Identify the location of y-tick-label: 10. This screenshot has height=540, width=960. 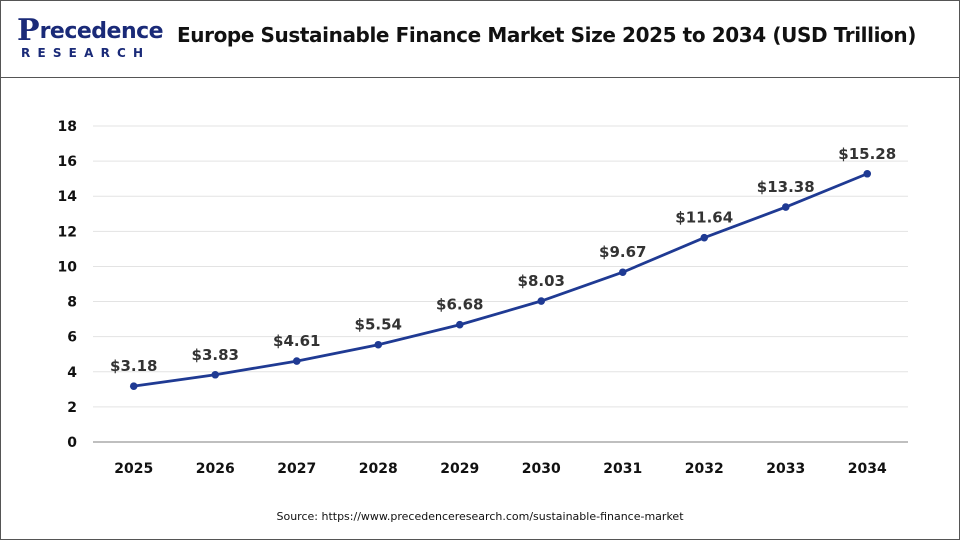
(68, 267).